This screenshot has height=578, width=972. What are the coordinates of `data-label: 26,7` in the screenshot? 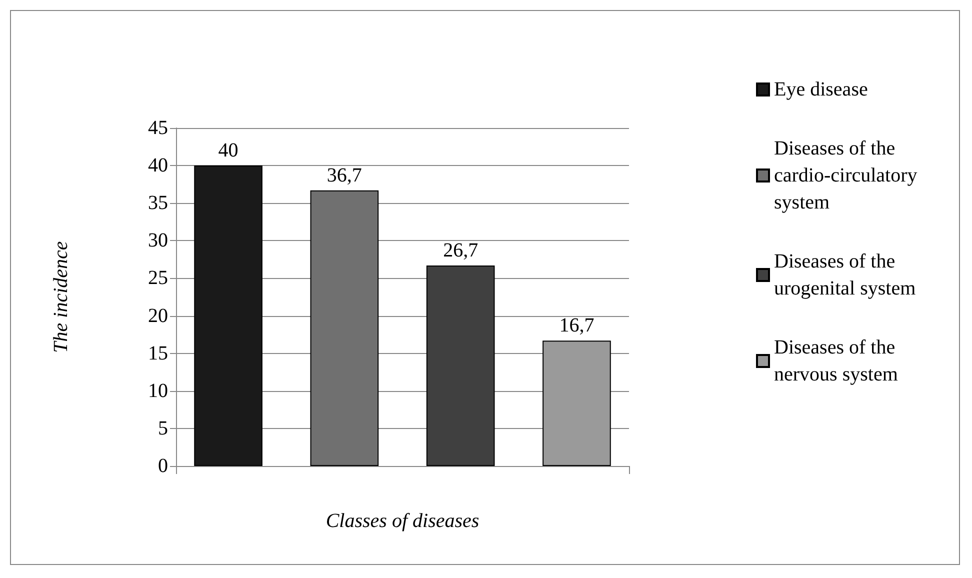 It's located at (460, 250).